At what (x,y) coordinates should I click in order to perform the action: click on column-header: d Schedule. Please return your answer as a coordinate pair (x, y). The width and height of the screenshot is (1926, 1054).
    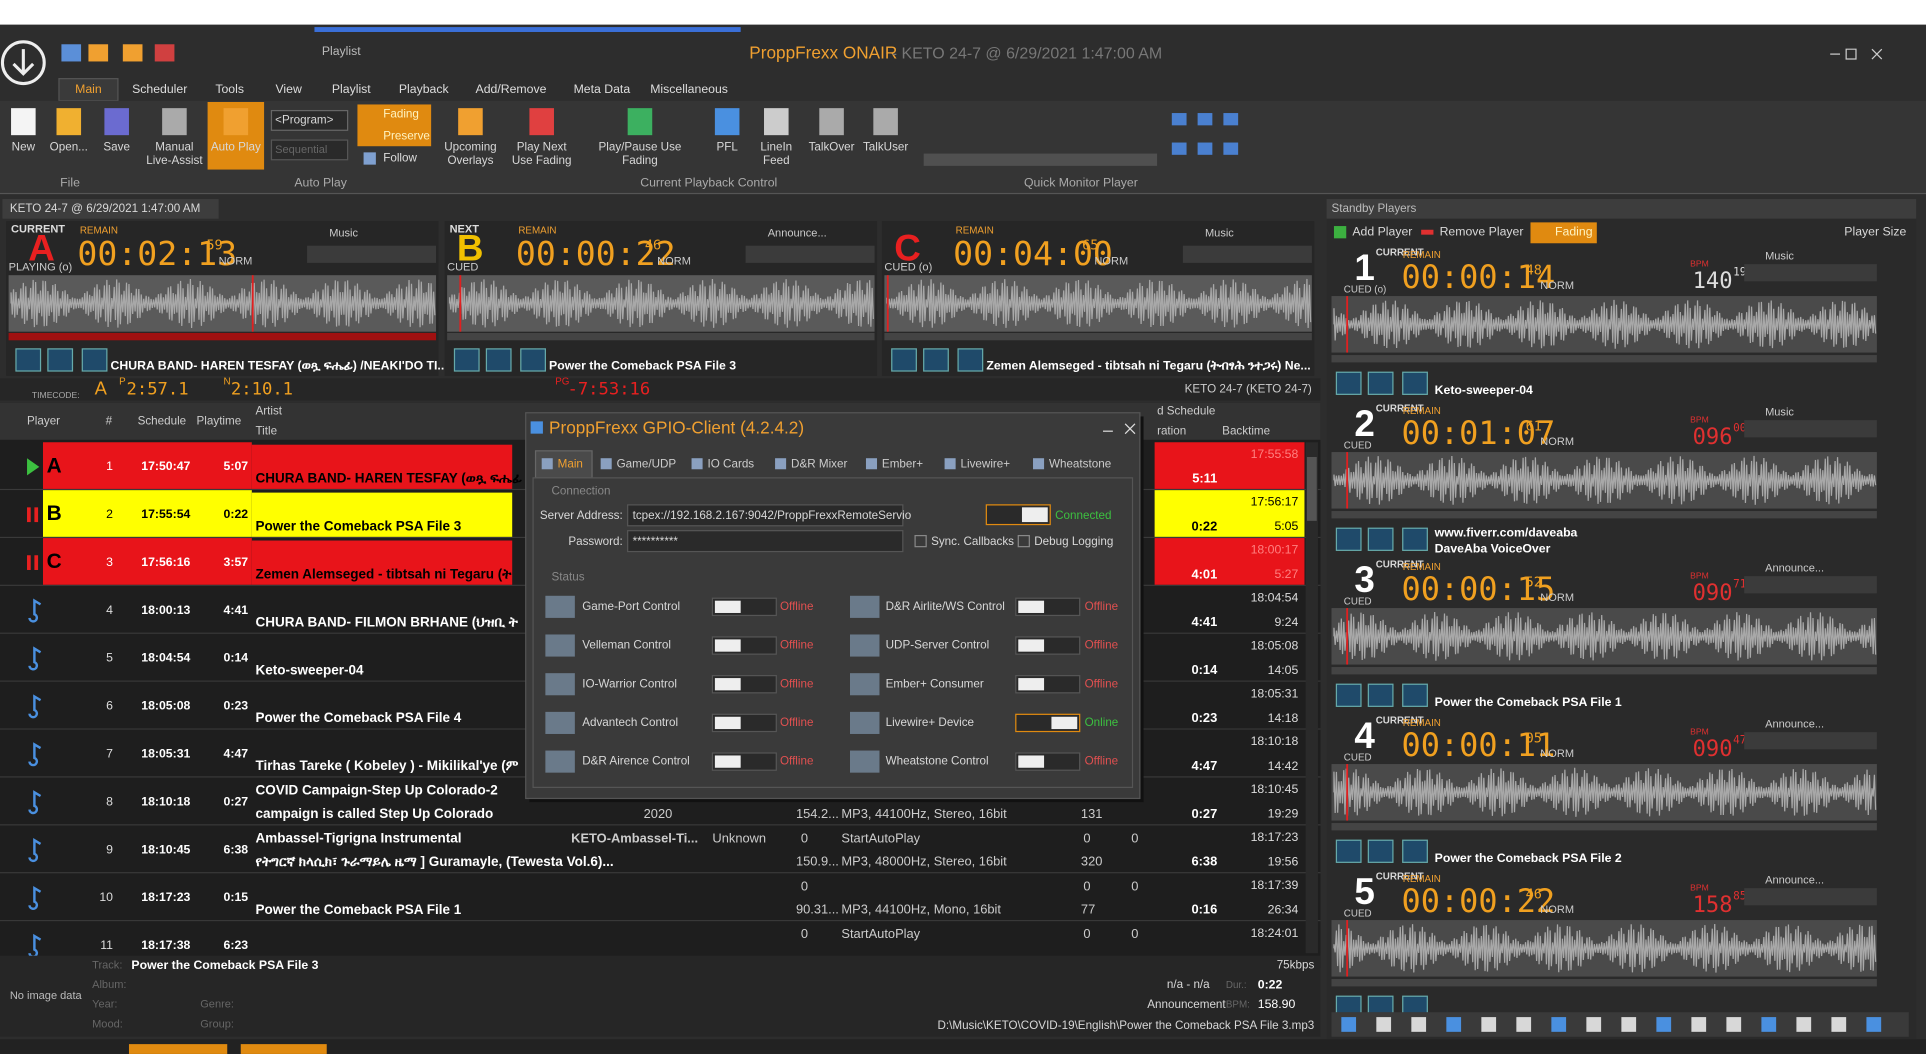
    Looking at the image, I should click on (1186, 411).